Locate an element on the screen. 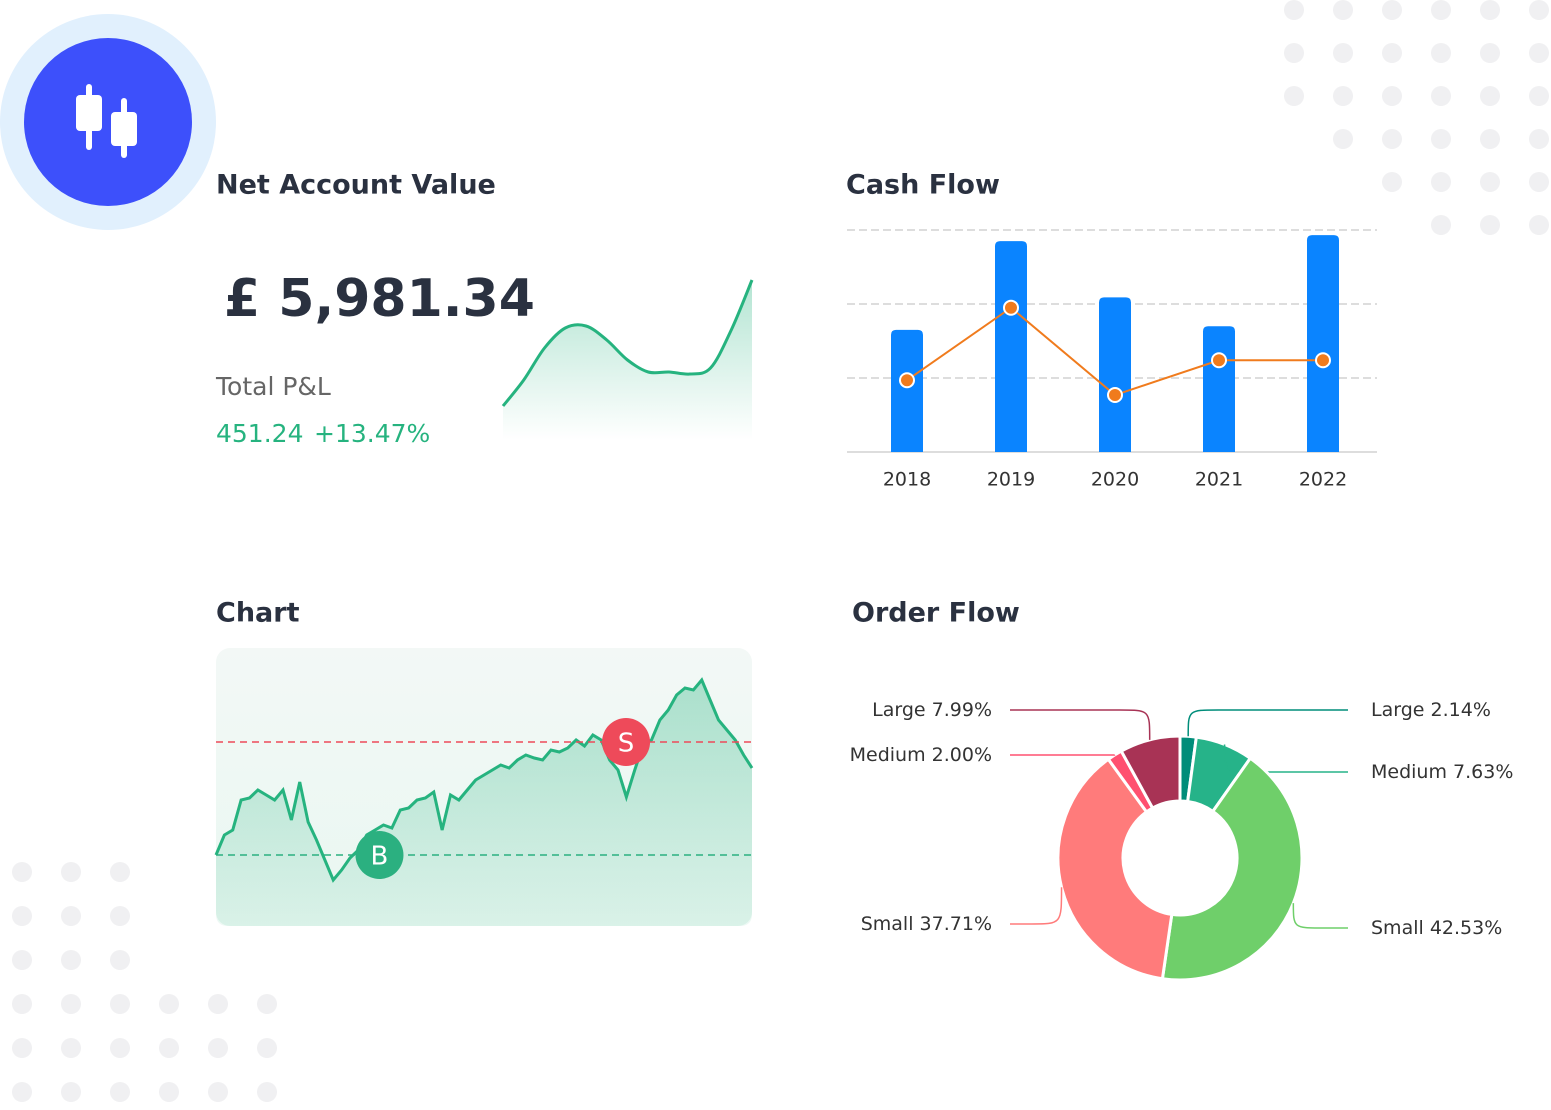 This screenshot has height=1110, width=1551. pnl-percent: +13.47% is located at coordinates (372, 433).